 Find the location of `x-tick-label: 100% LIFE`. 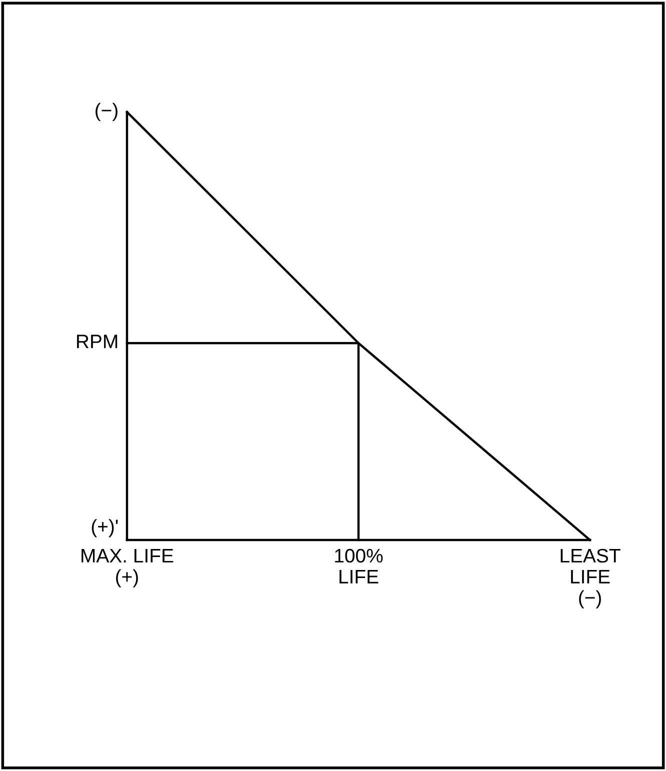

x-tick-label: 100% LIFE is located at coordinates (359, 566).